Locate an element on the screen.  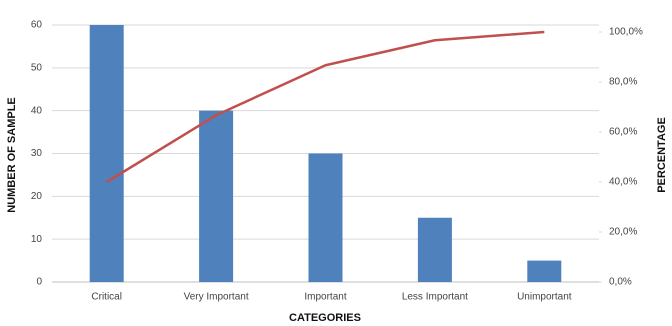
y2-axis-title: PERCENTAGE is located at coordinates (662, 155).